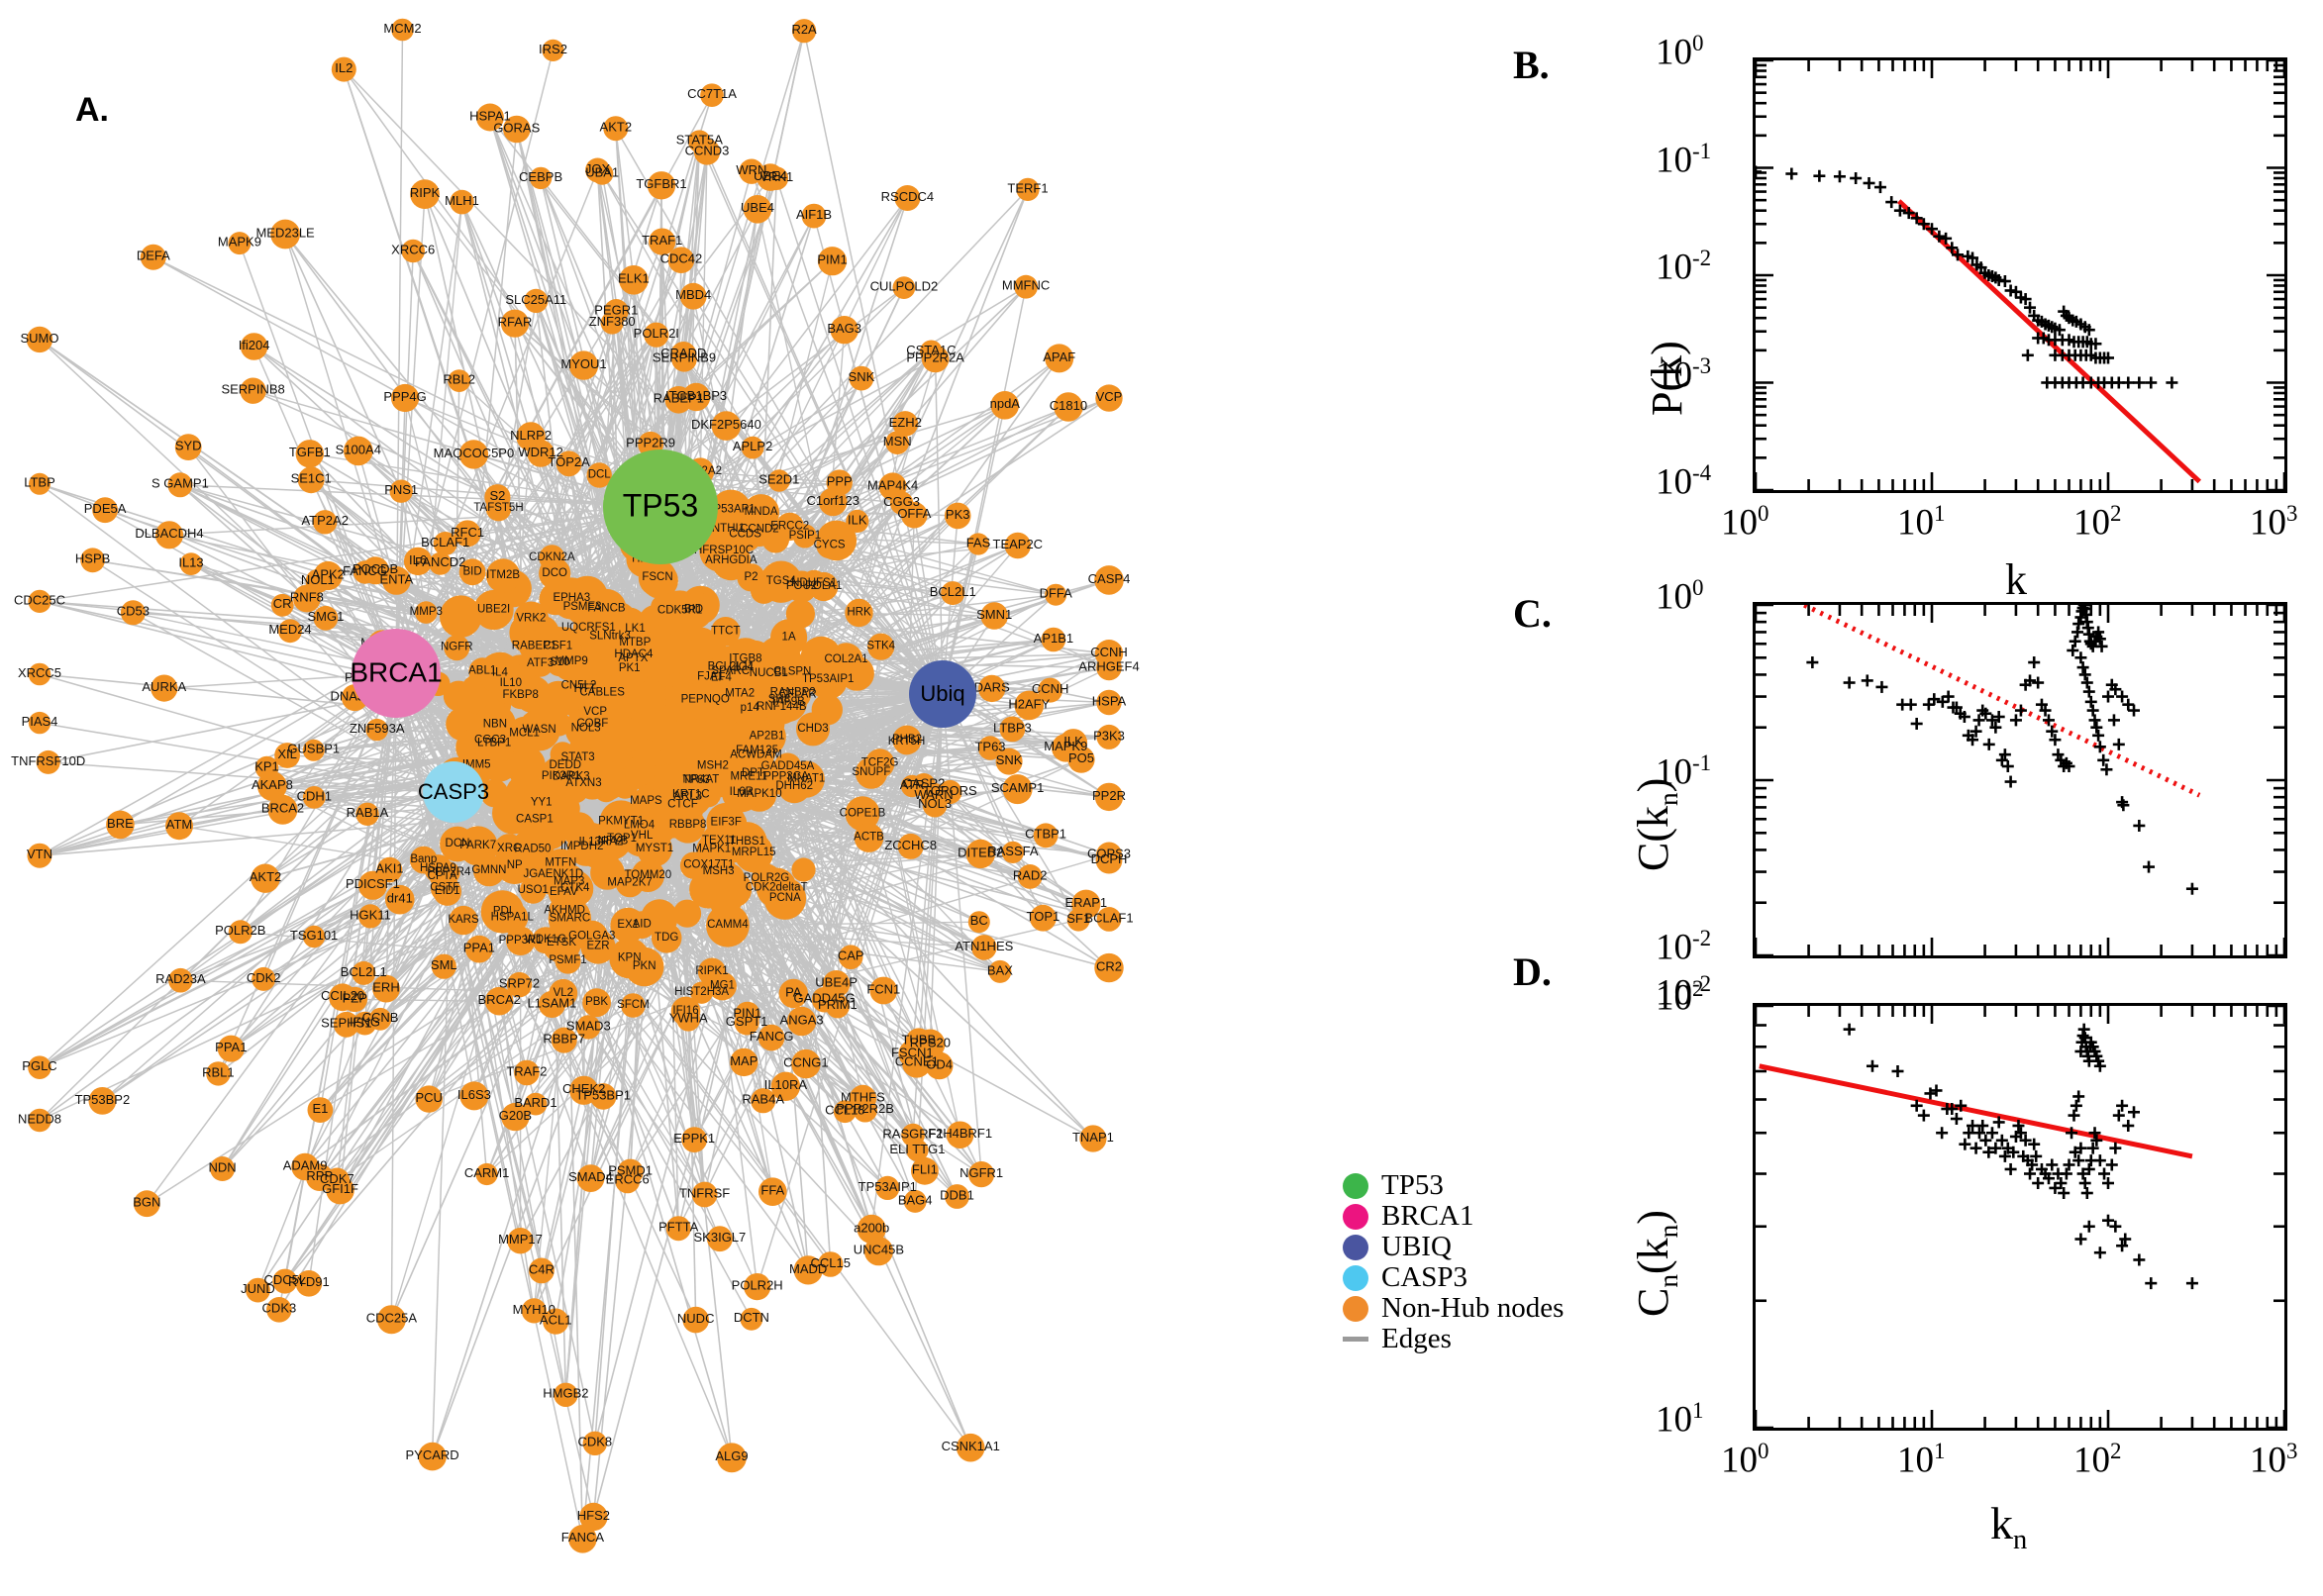  I want to click on hub-node-casp3, so click(453, 792).